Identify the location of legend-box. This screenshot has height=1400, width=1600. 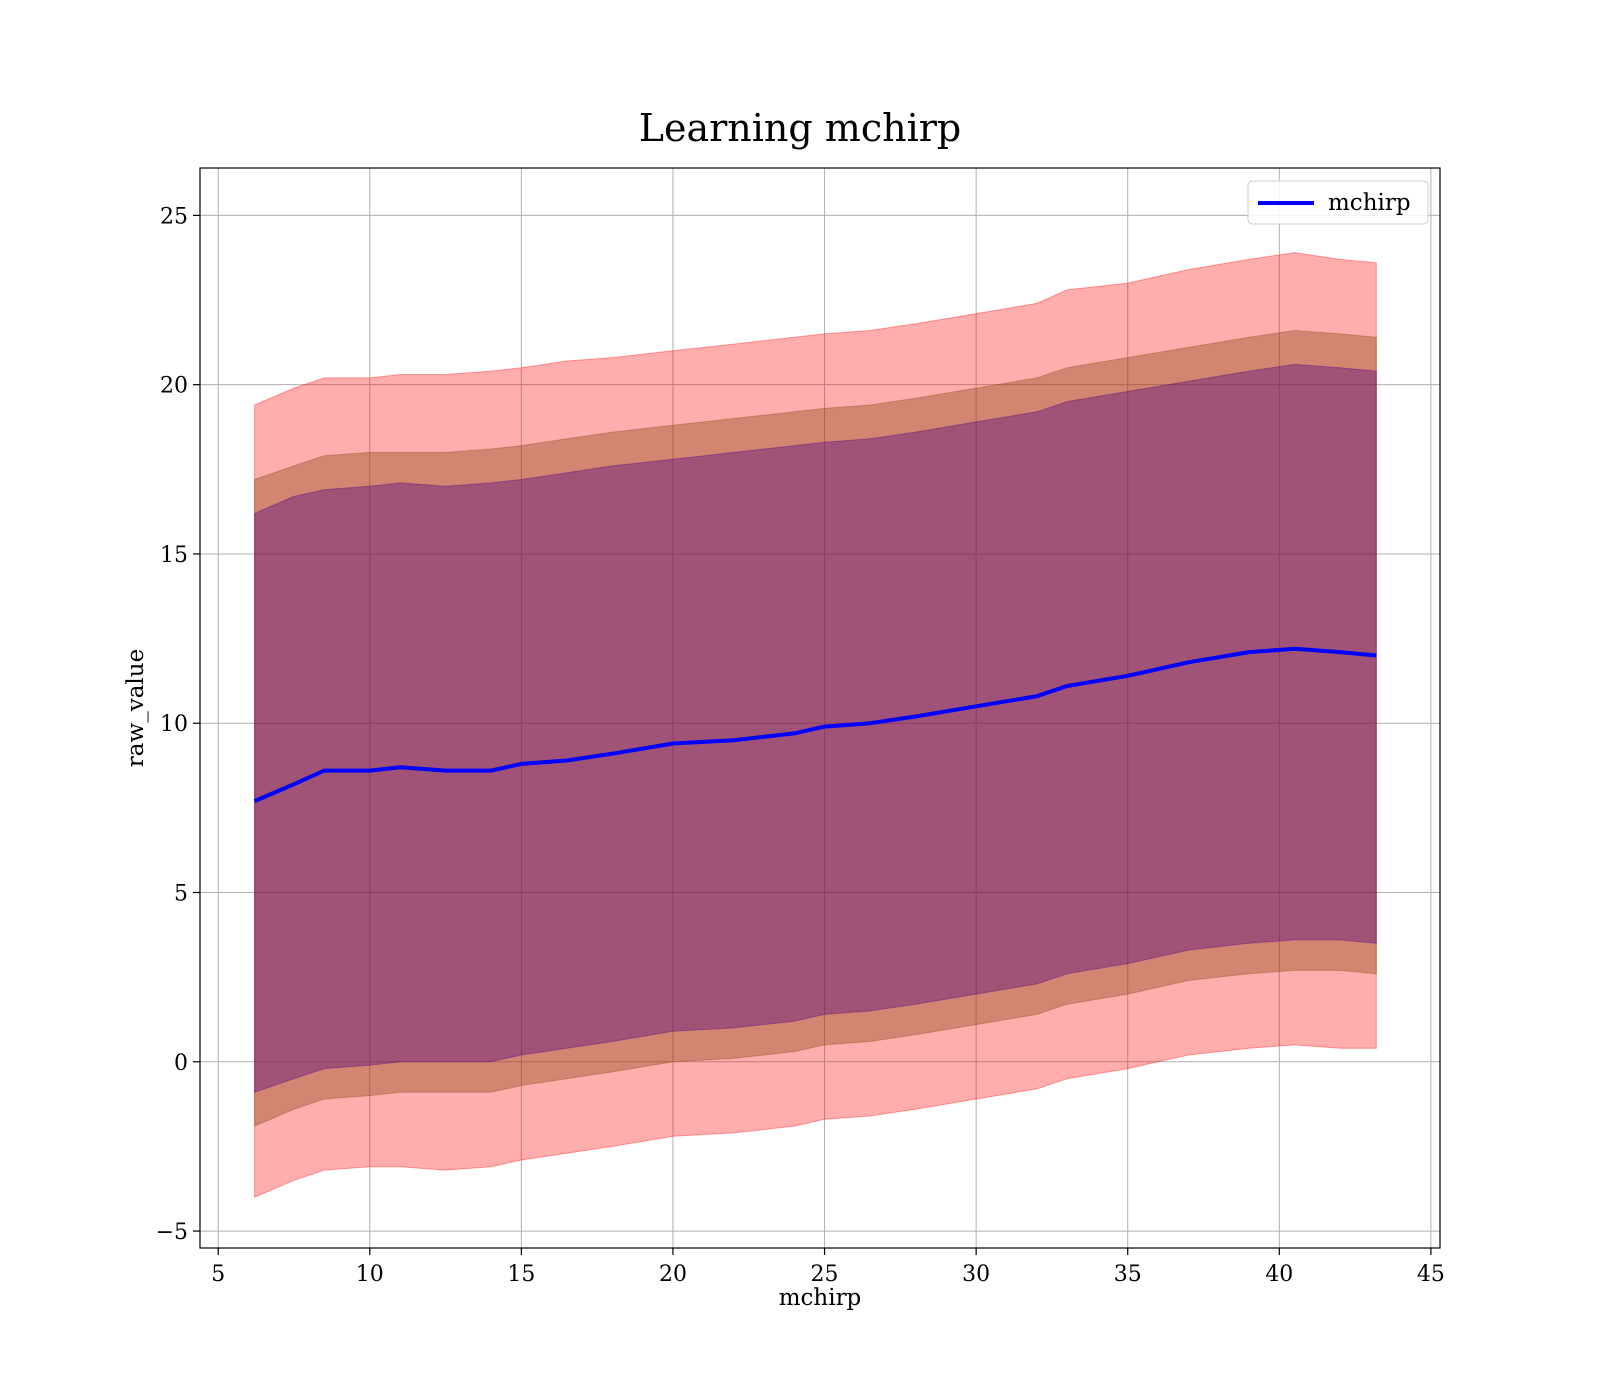
(1338, 202).